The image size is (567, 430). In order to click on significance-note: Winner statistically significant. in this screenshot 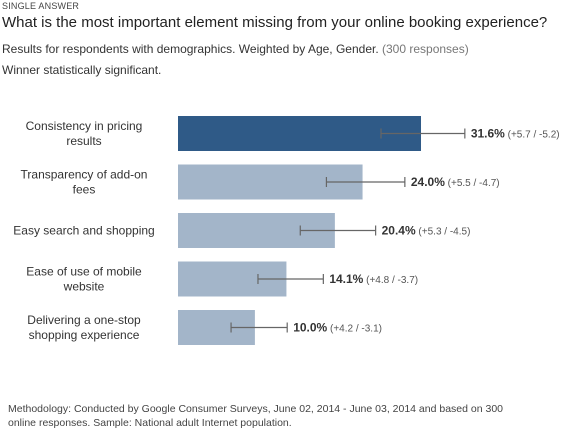, I will do `click(82, 70)`.